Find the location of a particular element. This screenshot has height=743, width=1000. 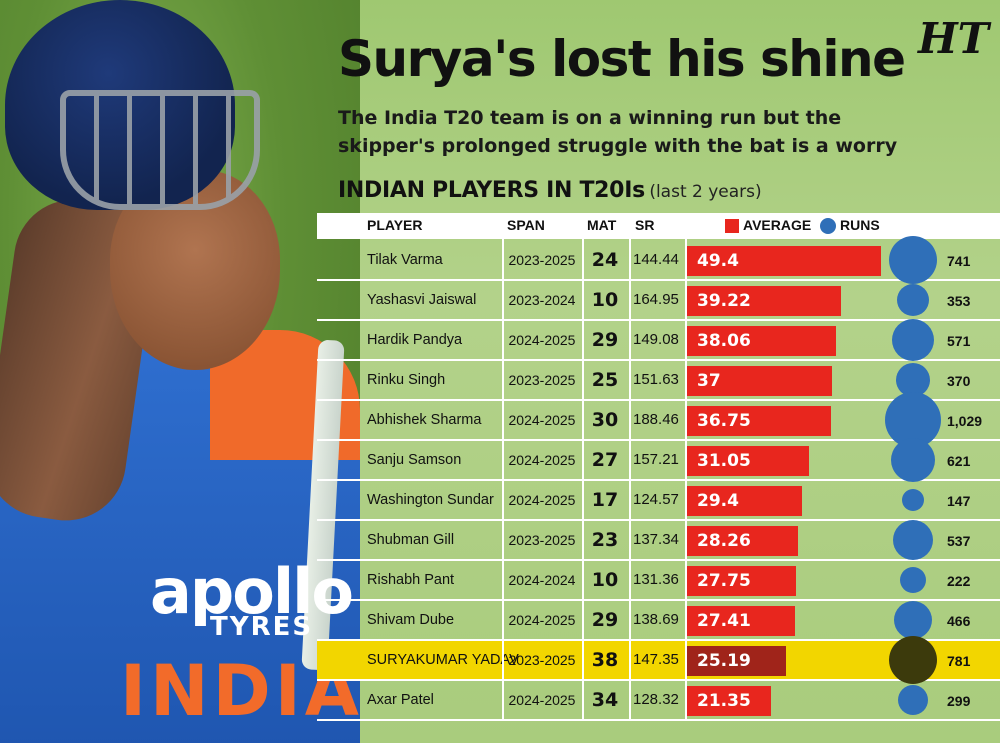

player-strike-rate: 128.32 is located at coordinates (656, 699).